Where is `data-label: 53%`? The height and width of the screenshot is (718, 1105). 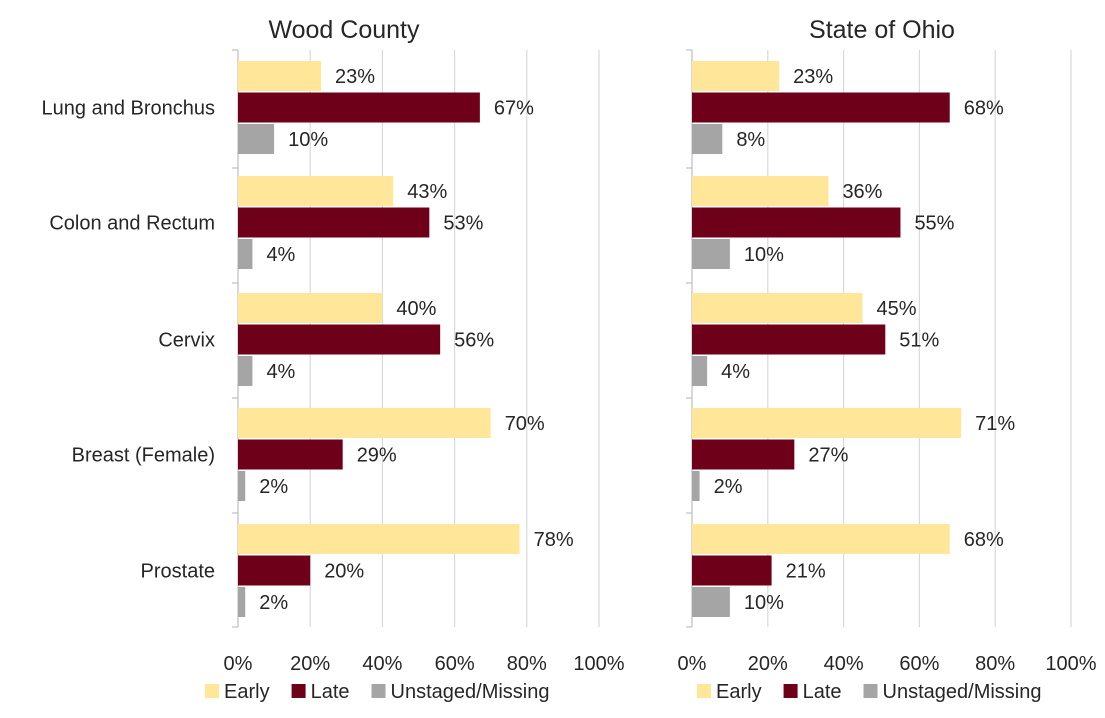
data-label: 53% is located at coordinates (463, 224).